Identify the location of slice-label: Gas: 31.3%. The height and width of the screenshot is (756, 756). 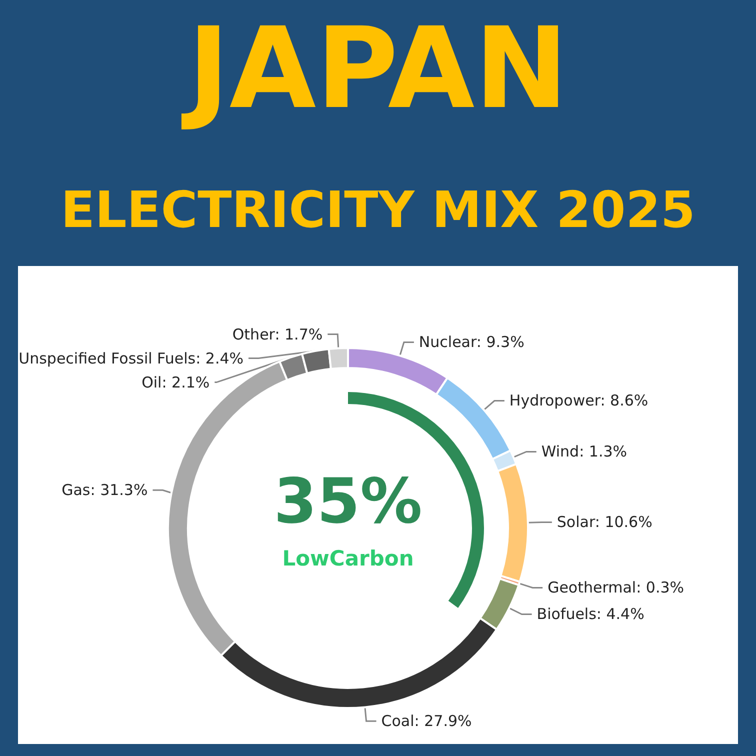
(105, 490).